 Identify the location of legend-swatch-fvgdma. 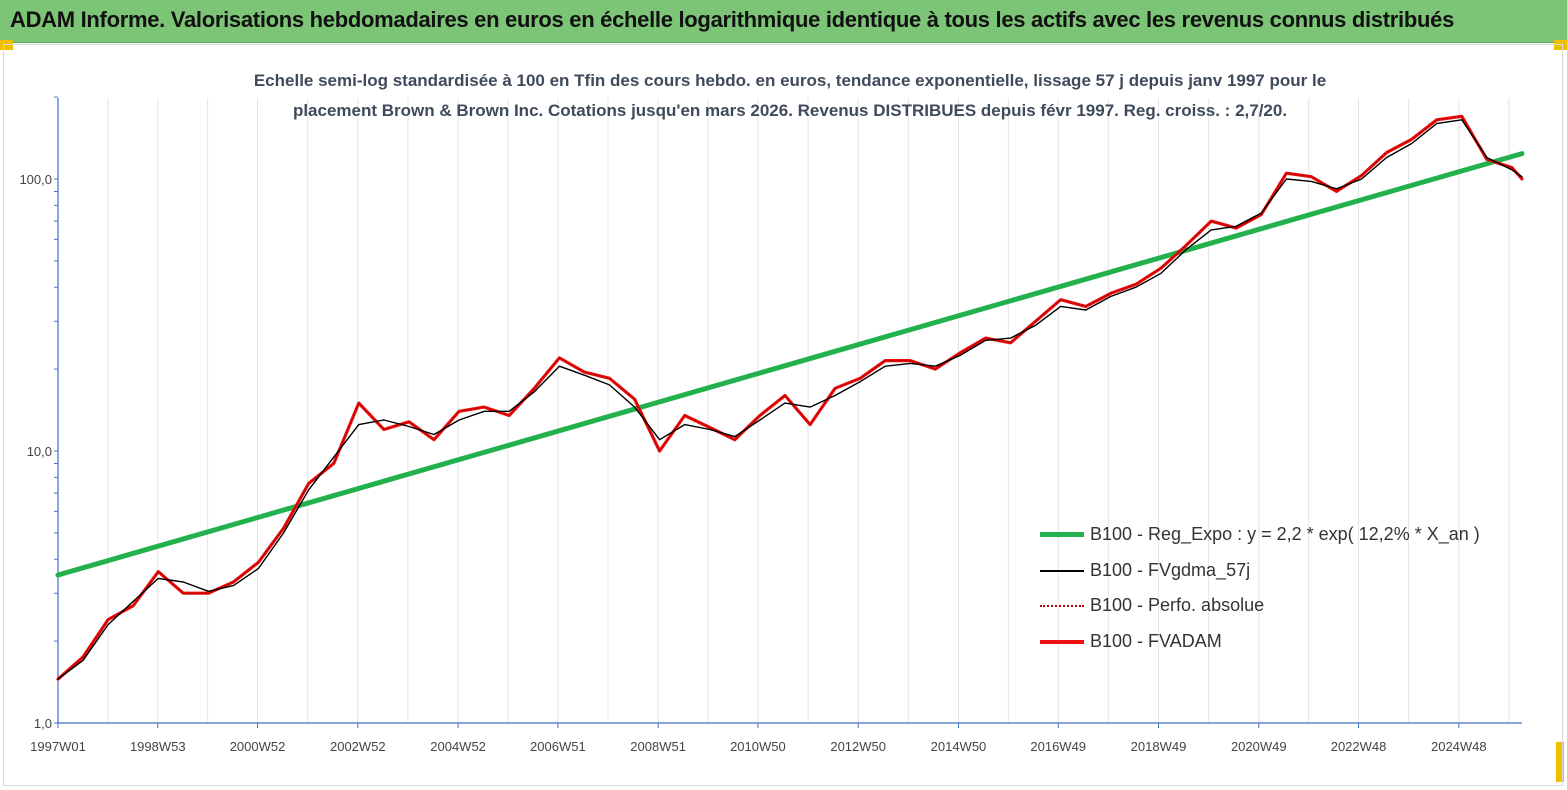
(1062, 571).